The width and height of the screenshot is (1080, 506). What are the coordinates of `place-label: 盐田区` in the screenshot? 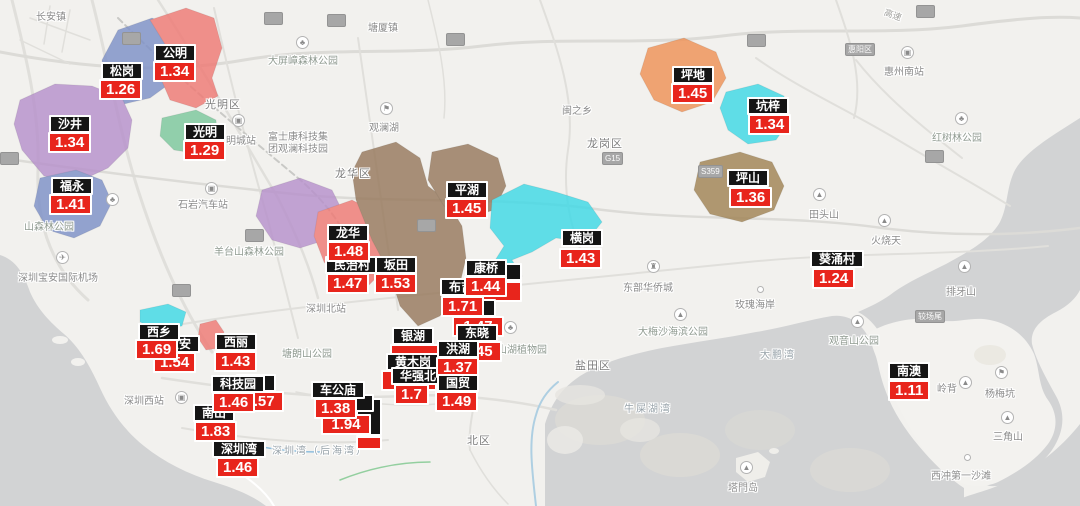 It's located at (593, 366).